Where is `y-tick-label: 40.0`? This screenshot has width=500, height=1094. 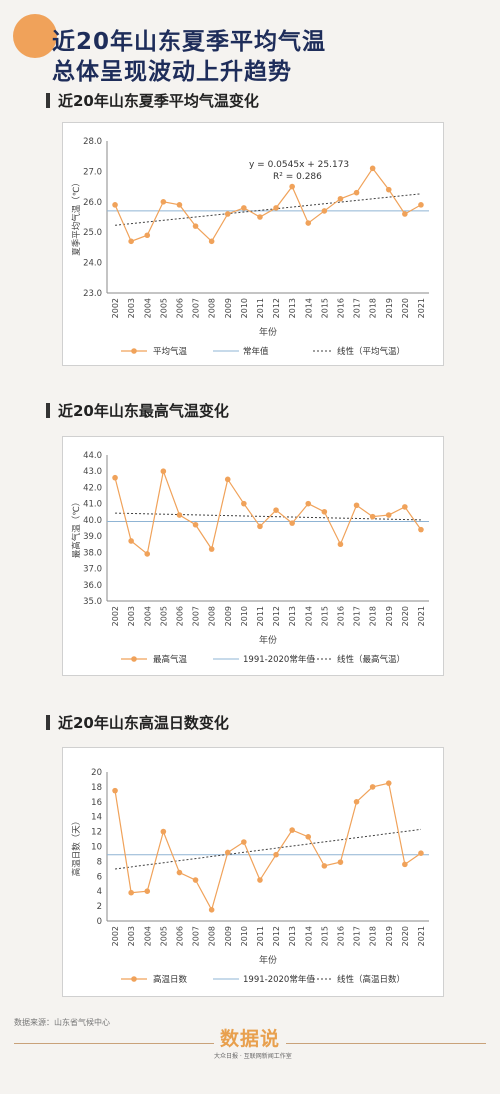
y-tick-label: 40.0 is located at coordinates (92, 521).